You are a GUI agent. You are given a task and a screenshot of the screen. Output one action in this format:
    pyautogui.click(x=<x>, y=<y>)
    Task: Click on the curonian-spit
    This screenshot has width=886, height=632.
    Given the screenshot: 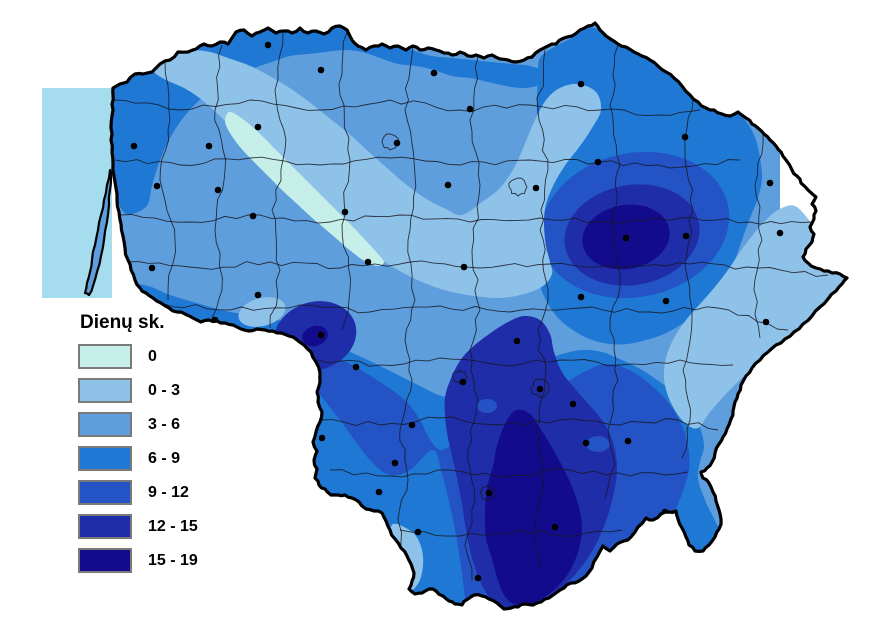 What is the action you would take?
    pyautogui.click(x=98, y=232)
    